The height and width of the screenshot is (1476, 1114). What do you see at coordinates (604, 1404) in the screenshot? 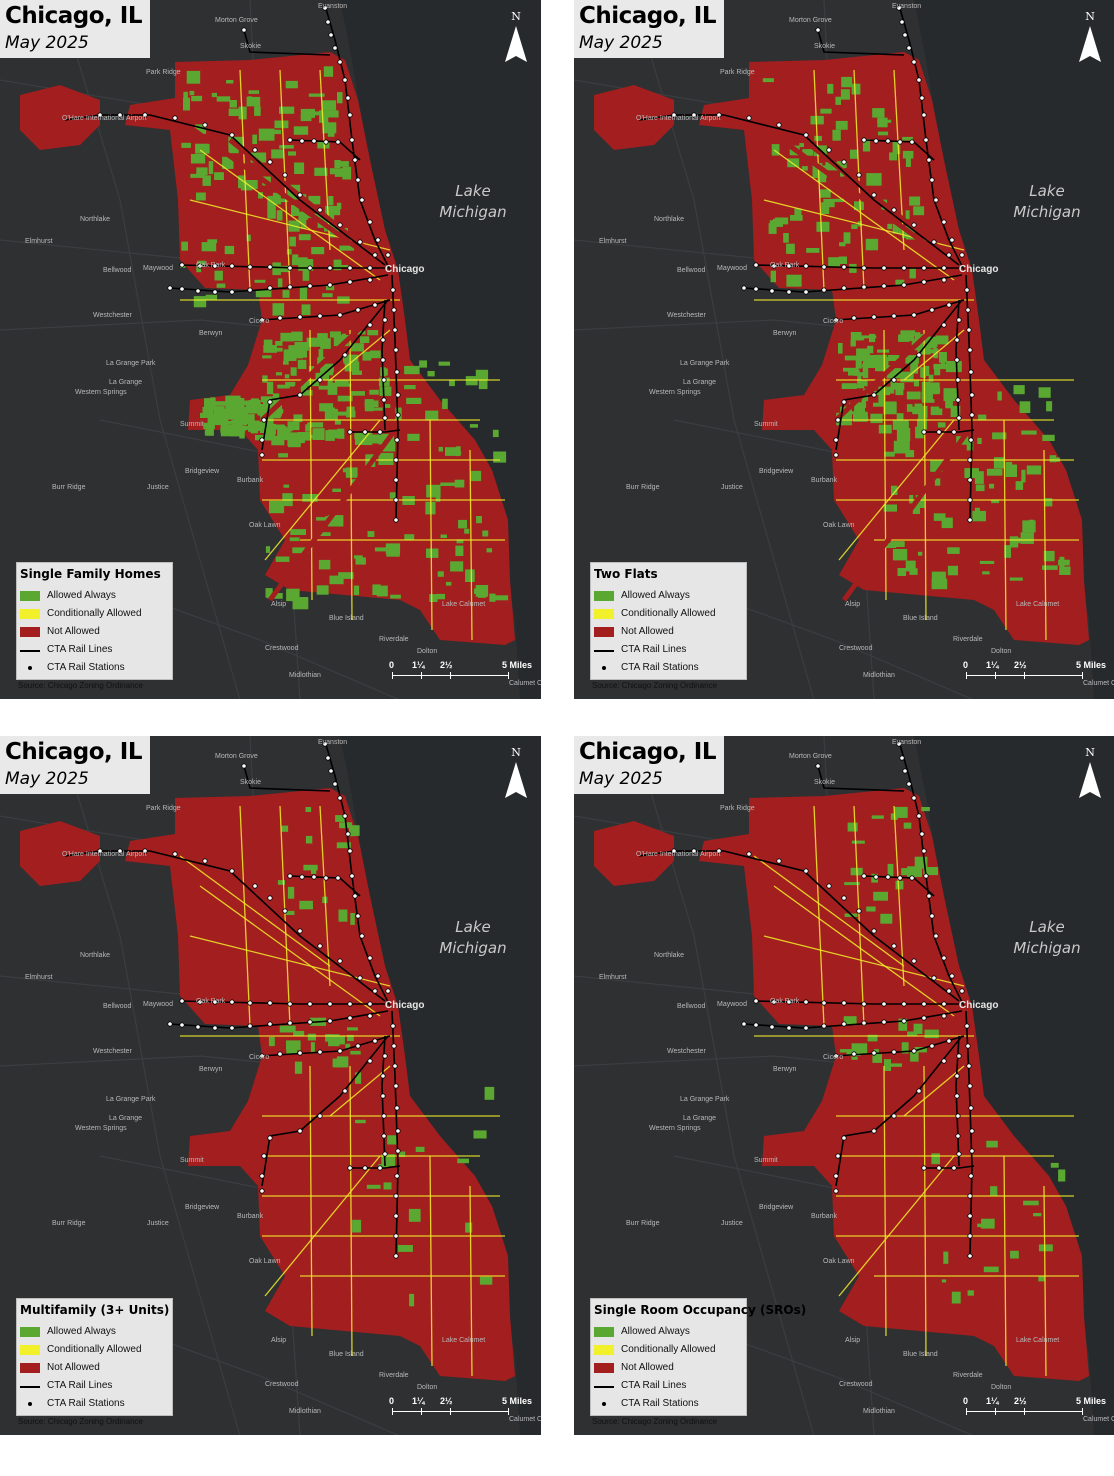
I see `legend-dot-symbol` at bounding box center [604, 1404].